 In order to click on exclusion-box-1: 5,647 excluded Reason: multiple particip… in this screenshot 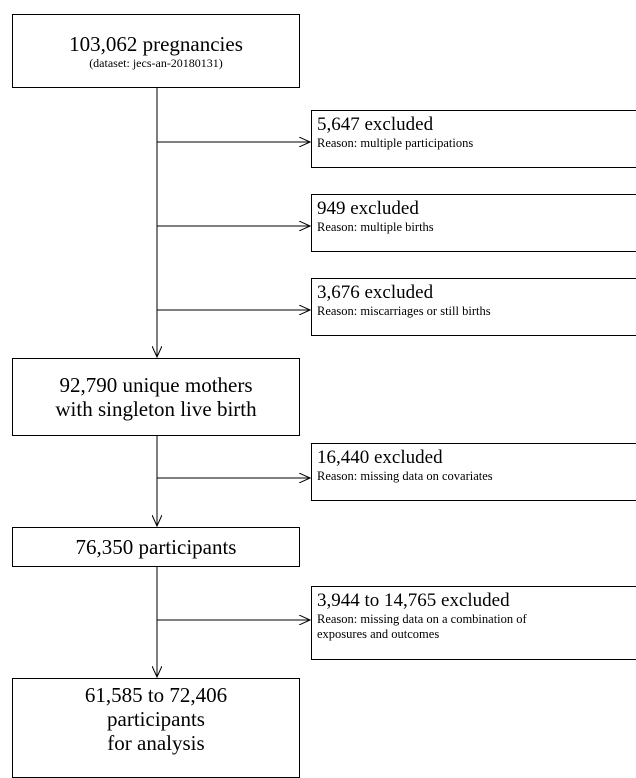, I will do `click(473, 139)`.